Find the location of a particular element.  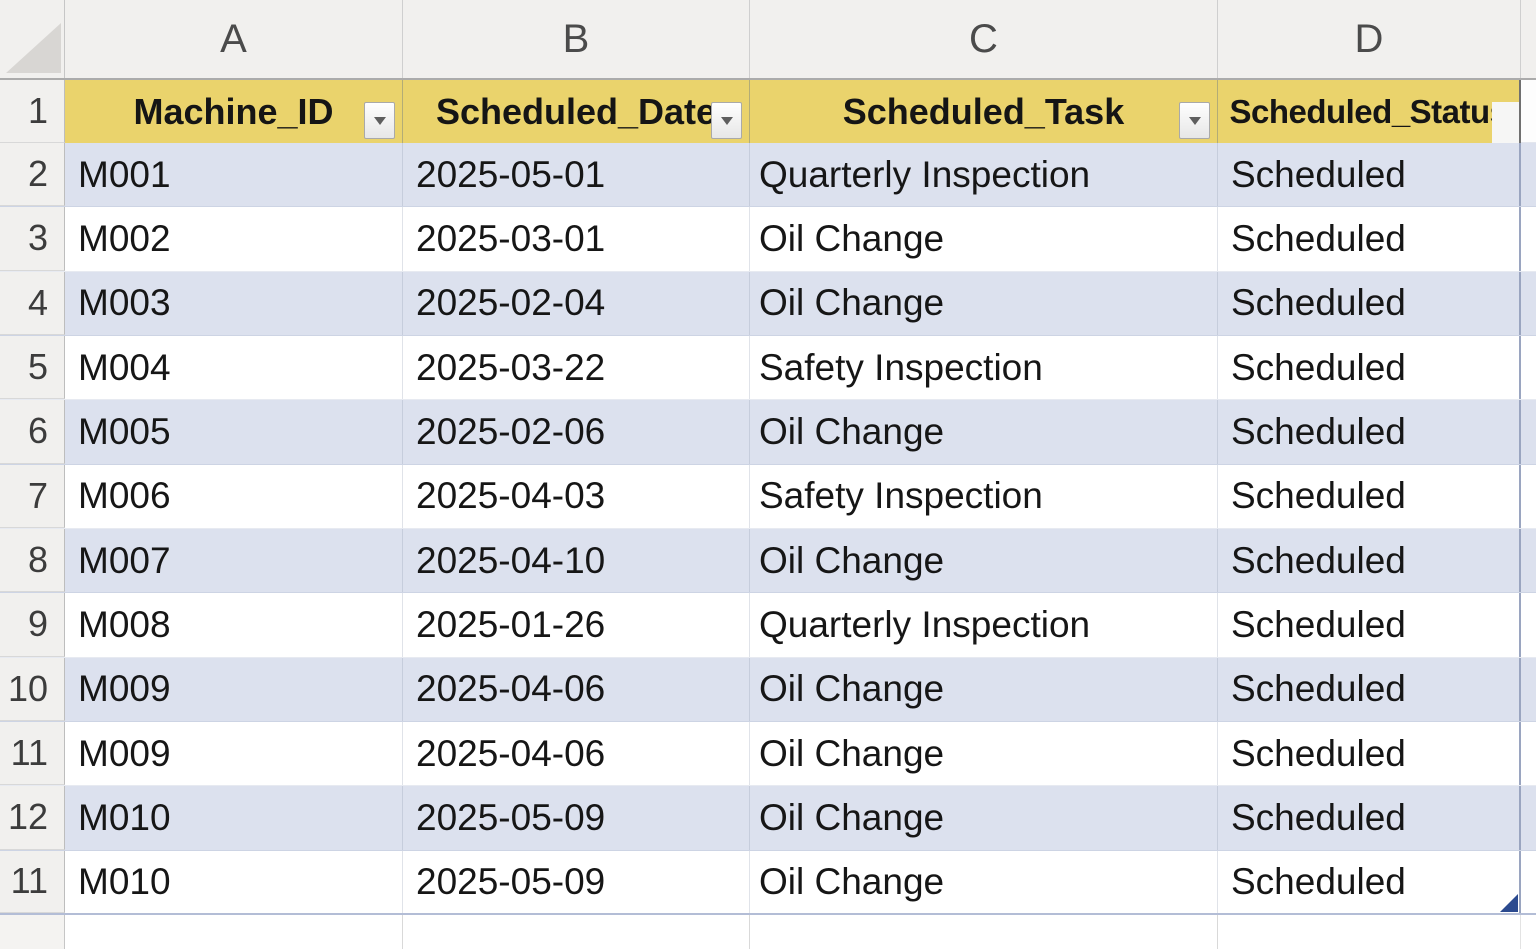

cell-scheduled-date: 2025-03-01 is located at coordinates (576, 239).